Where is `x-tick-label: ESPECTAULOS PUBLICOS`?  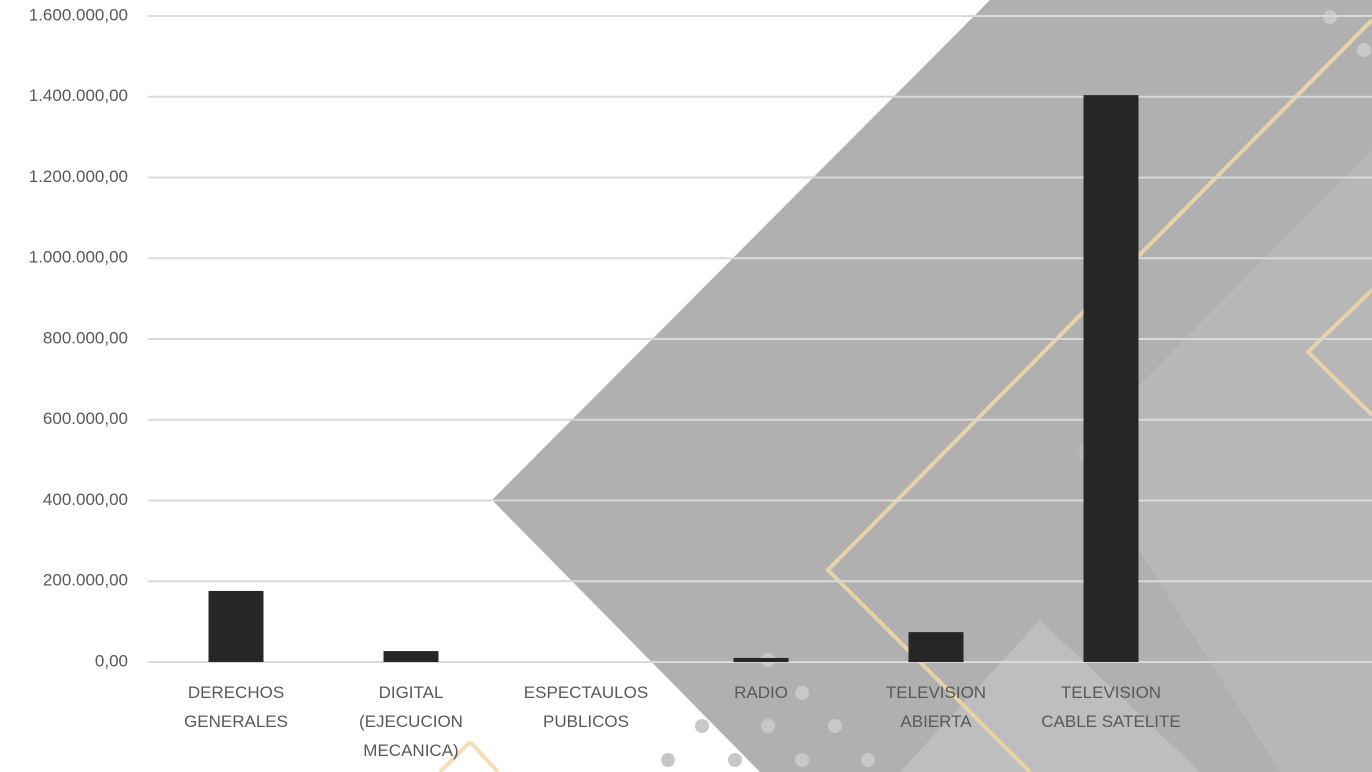 x-tick-label: ESPECTAULOS PUBLICOS is located at coordinates (586, 707).